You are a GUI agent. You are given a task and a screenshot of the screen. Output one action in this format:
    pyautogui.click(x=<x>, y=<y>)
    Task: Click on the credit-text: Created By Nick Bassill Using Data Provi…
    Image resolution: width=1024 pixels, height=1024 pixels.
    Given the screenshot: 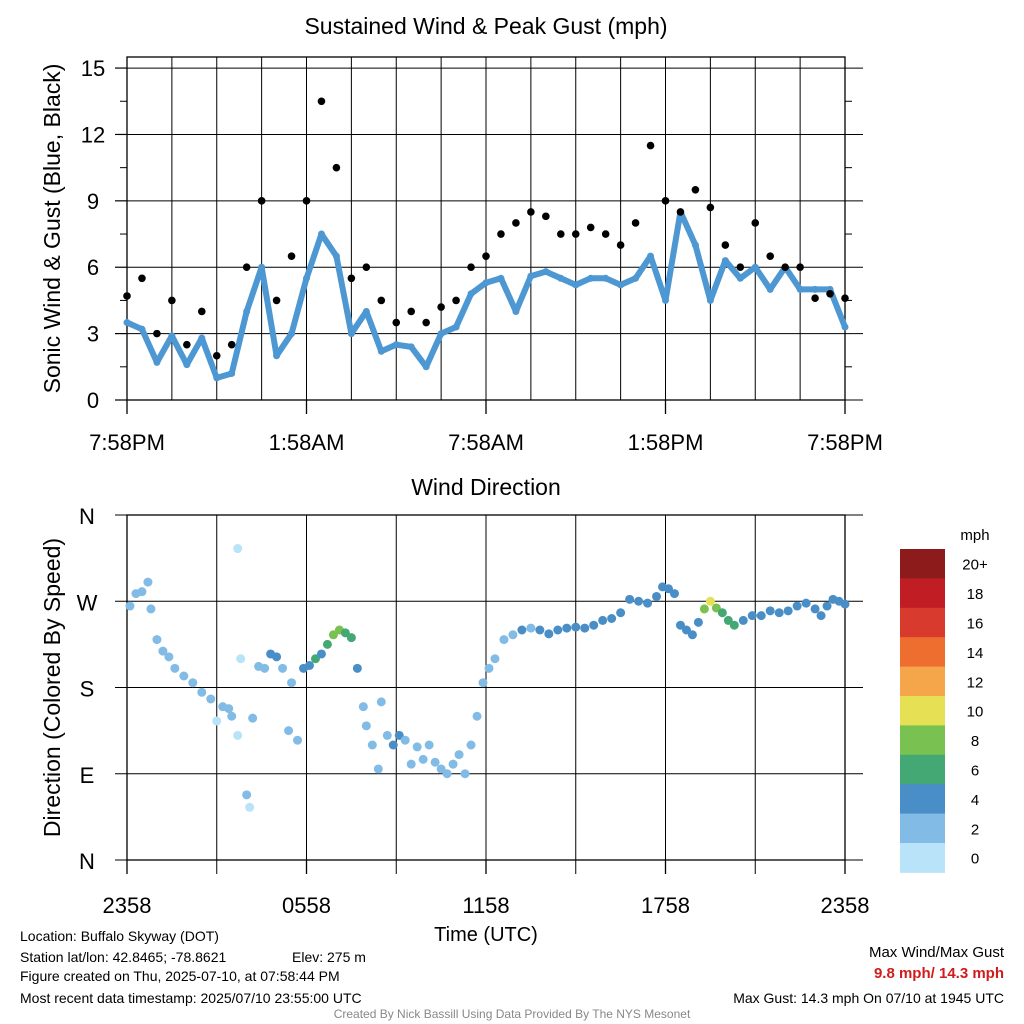 What is the action you would take?
    pyautogui.click(x=512, y=1014)
    